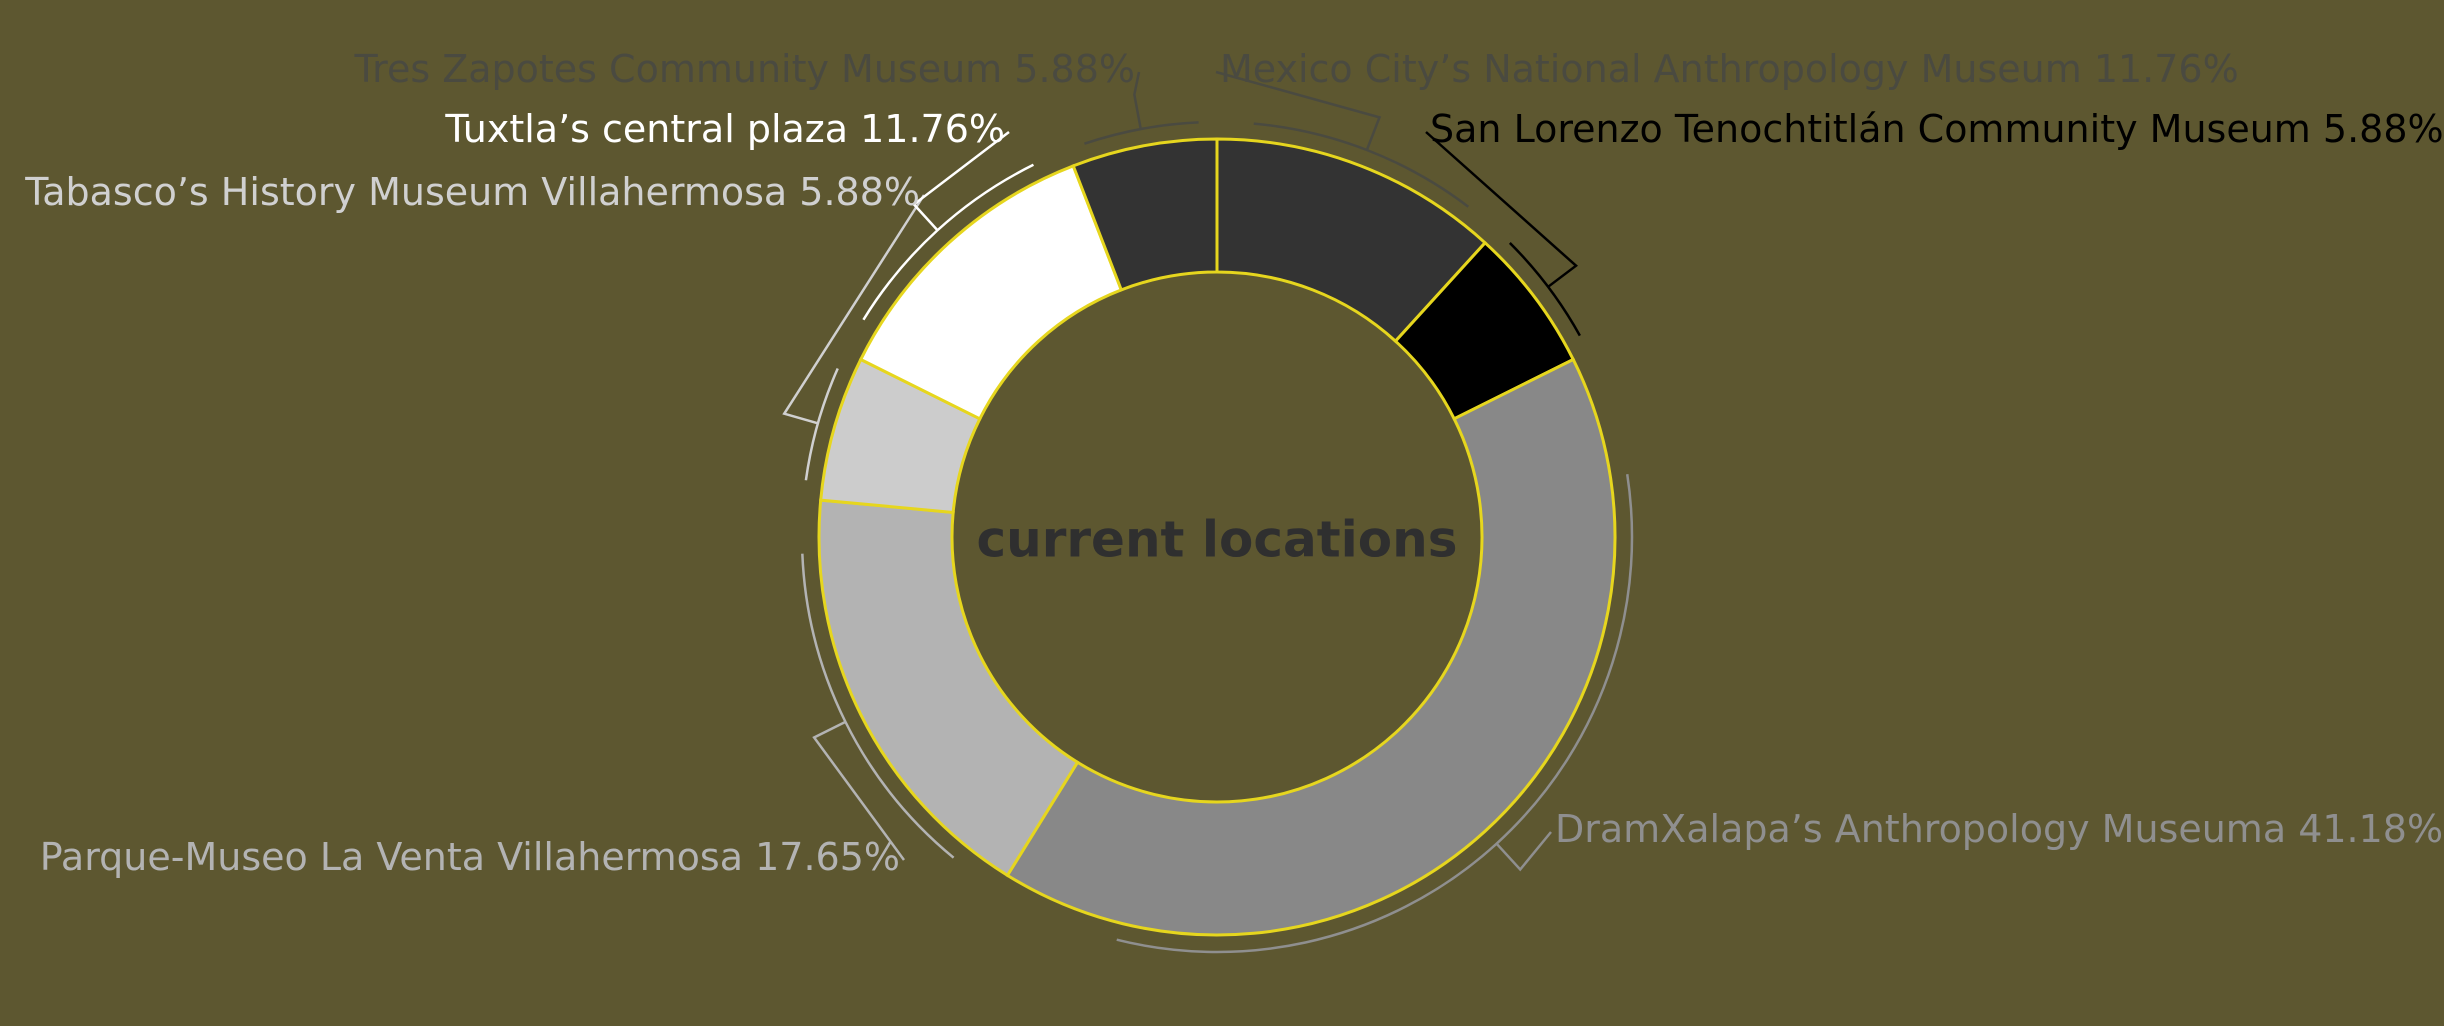 This screenshot has height=1026, width=2444. I want to click on label-dramxalapa-s-anthropology-museuma: DramXalapa’s Anthropology Museuma 41.18%, so click(1999, 829).